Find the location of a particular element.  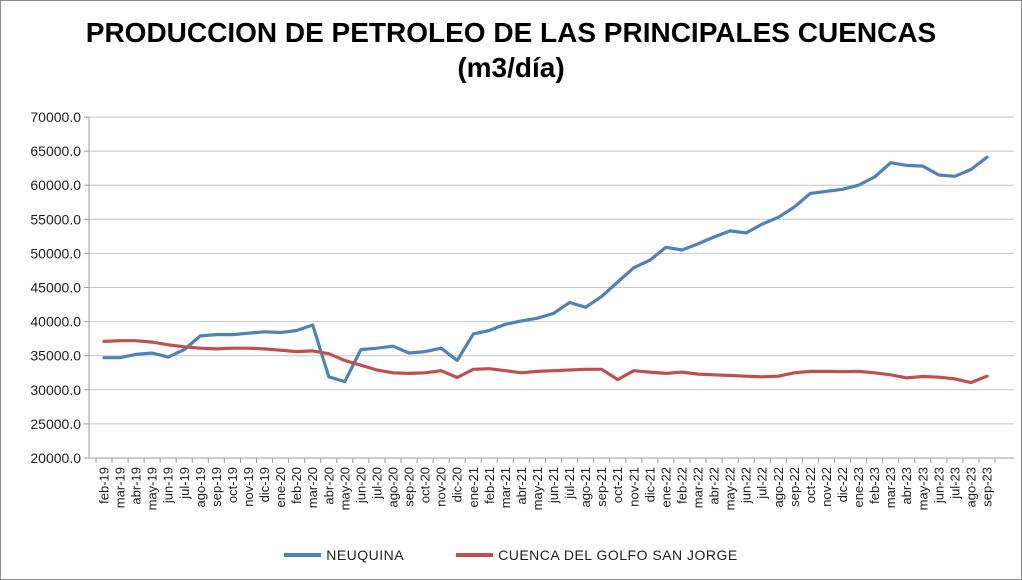

y-axis-label: 50000.0 is located at coordinates (55, 253).